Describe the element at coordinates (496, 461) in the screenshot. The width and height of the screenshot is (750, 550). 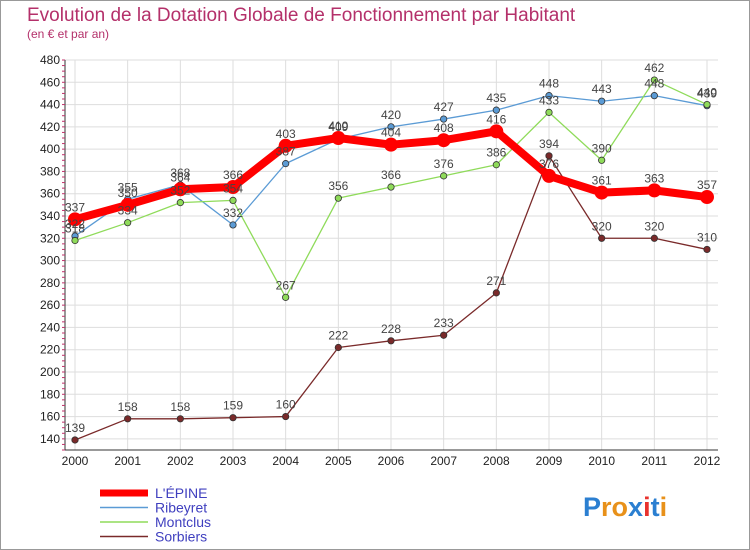
I see `x-tick-label: 2008` at that location.